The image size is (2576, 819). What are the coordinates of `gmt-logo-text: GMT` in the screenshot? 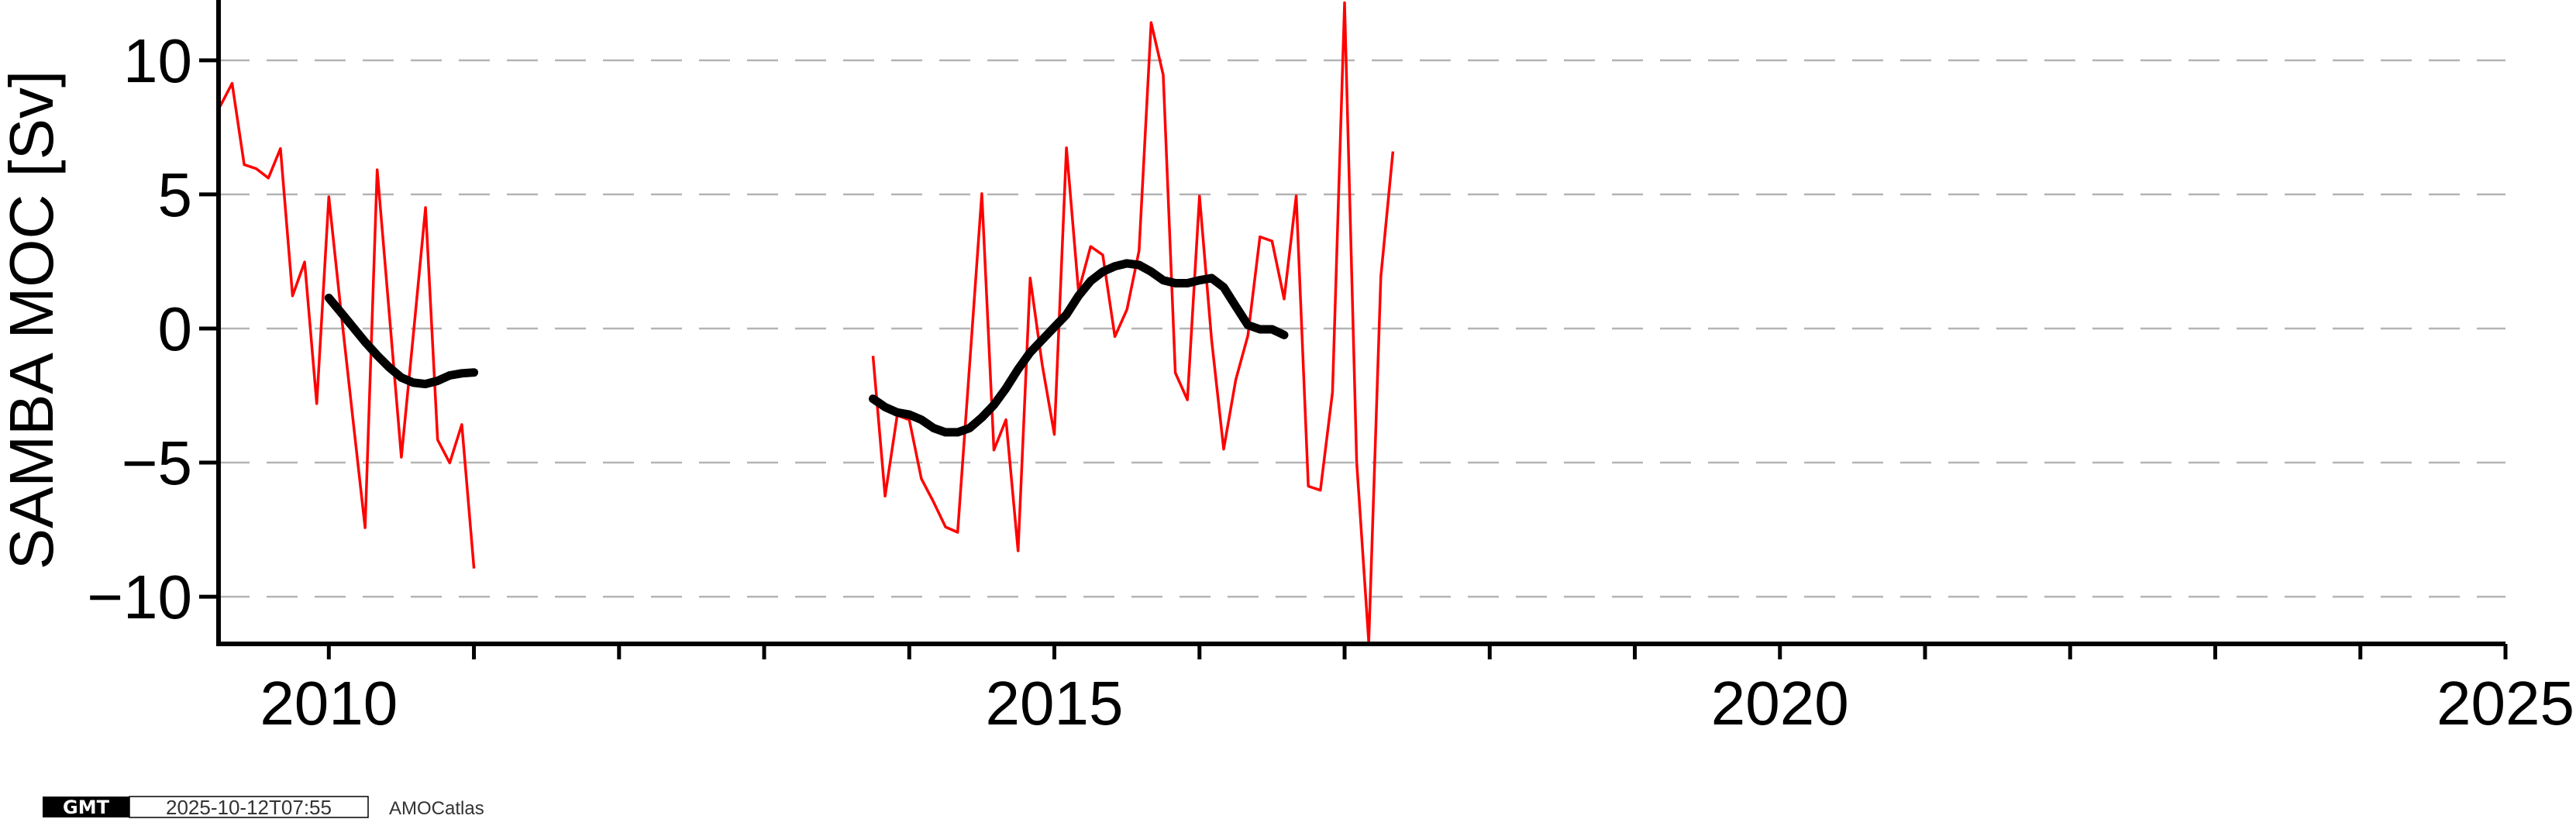 It's located at (86, 807).